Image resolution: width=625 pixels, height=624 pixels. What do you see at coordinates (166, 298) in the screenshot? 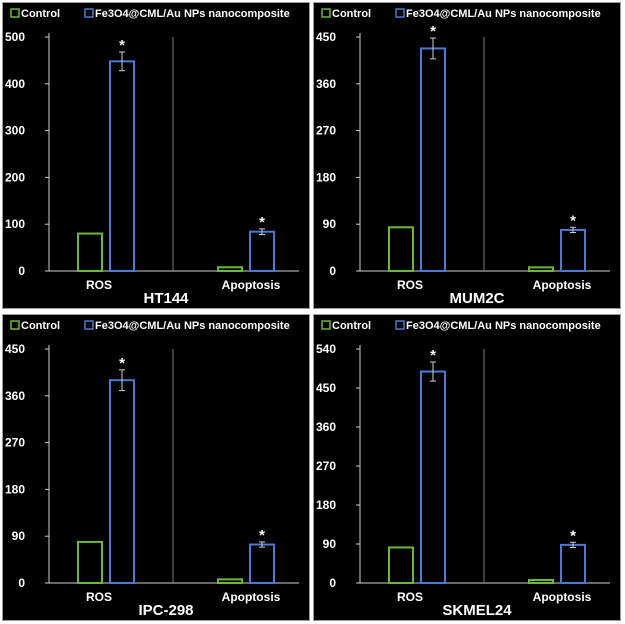
I see `panel-title: HT144` at bounding box center [166, 298].